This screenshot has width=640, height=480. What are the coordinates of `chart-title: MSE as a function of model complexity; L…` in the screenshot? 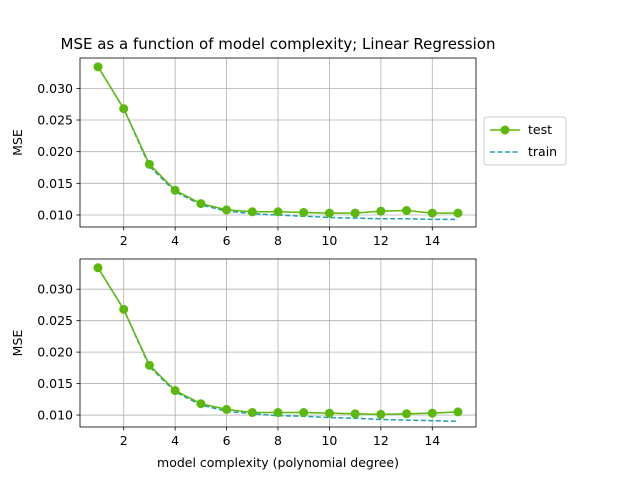 It's located at (278, 44).